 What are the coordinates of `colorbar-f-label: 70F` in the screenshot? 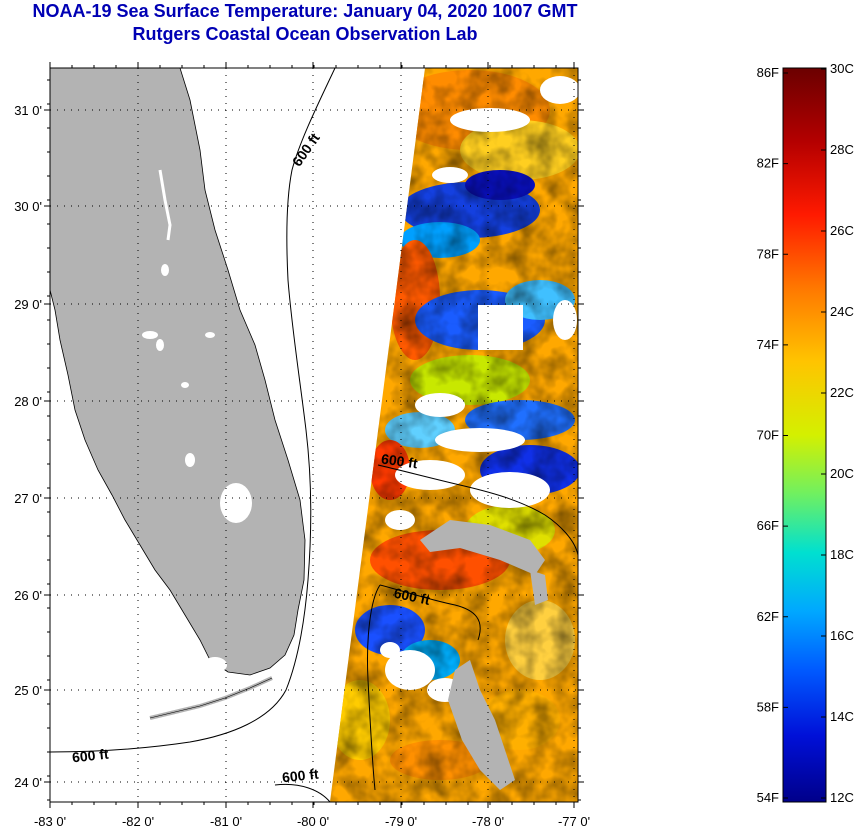 It's located at (768, 435).